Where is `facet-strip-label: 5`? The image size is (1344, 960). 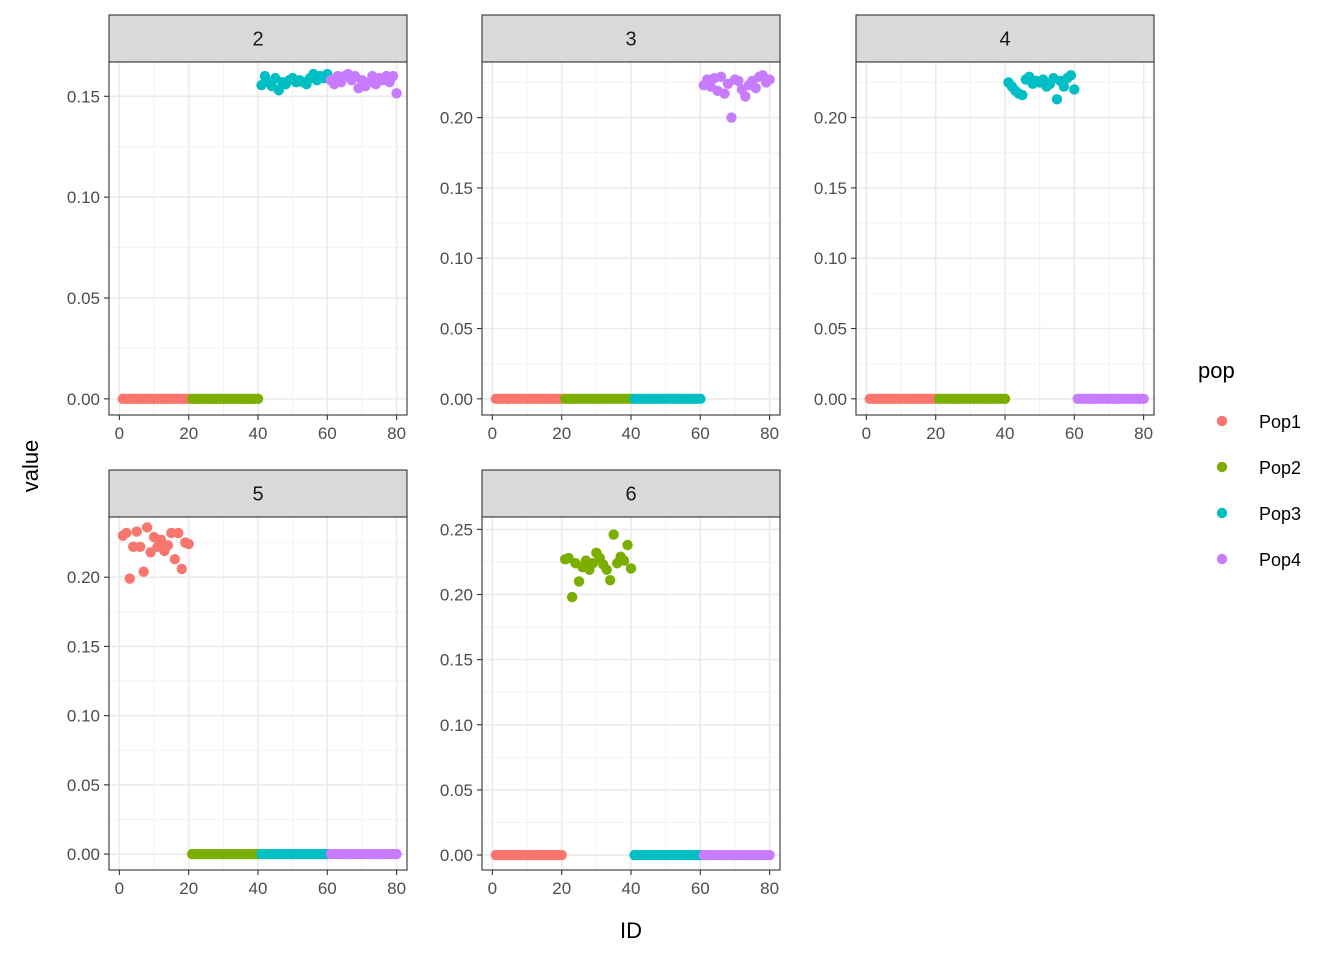 facet-strip-label: 5 is located at coordinates (257, 495).